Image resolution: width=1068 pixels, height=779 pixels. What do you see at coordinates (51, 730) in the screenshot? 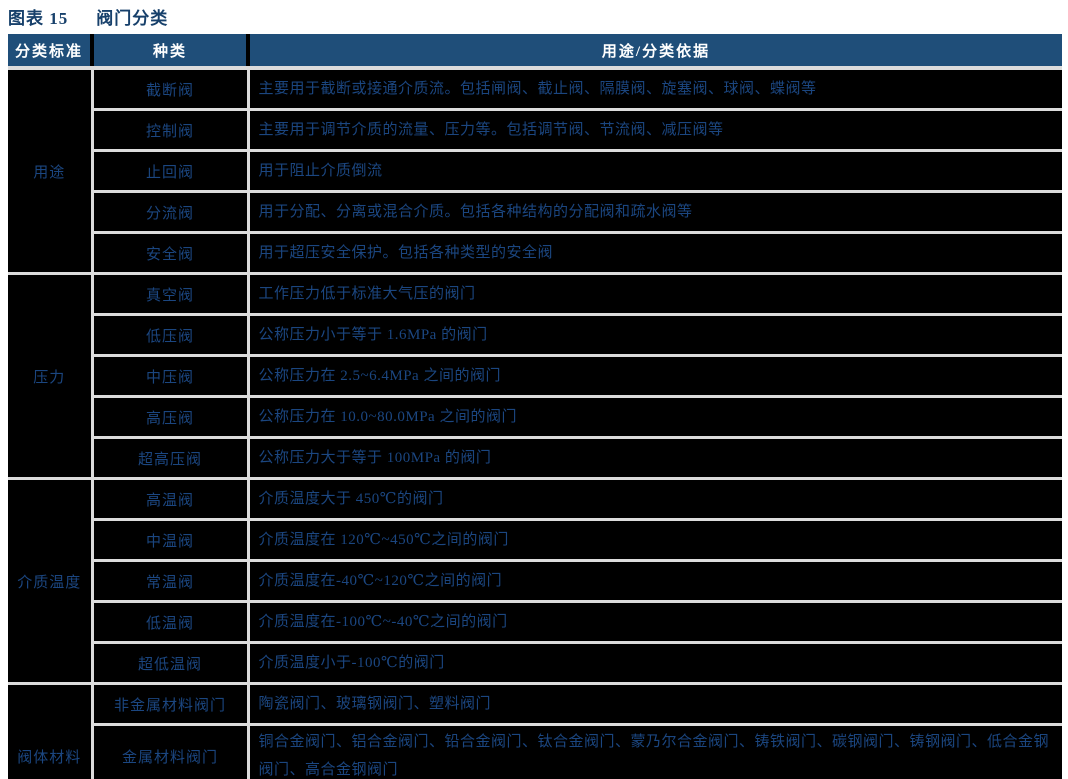
I see `classification-standard-cell: 阀体材料` at bounding box center [51, 730].